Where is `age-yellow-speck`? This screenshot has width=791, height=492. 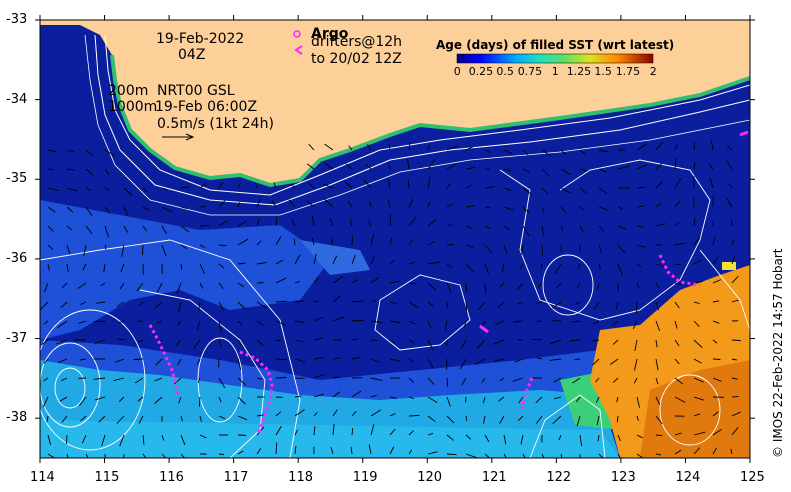 age-yellow-speck is located at coordinates (729, 266).